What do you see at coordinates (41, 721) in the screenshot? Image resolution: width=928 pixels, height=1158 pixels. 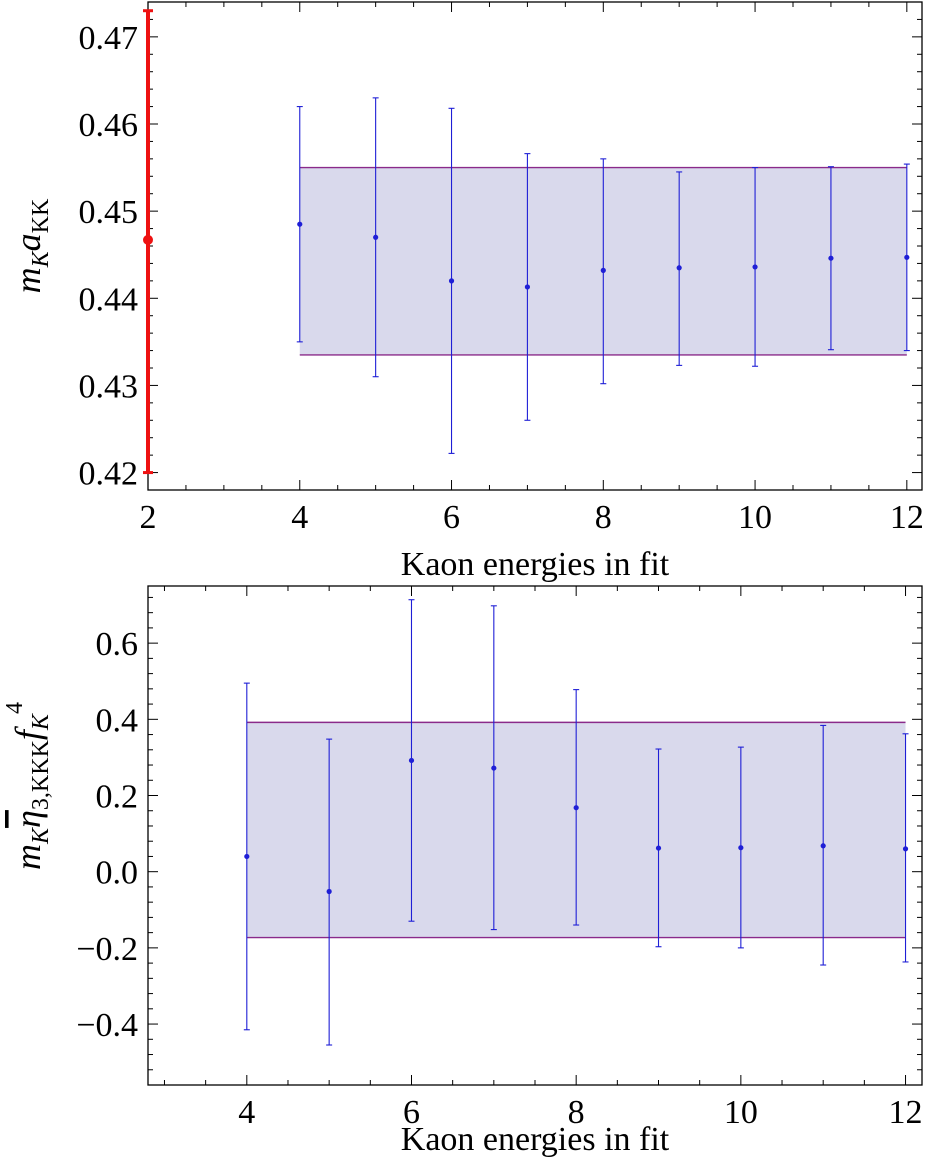 I see `ylabel-sub3: K` at bounding box center [41, 721].